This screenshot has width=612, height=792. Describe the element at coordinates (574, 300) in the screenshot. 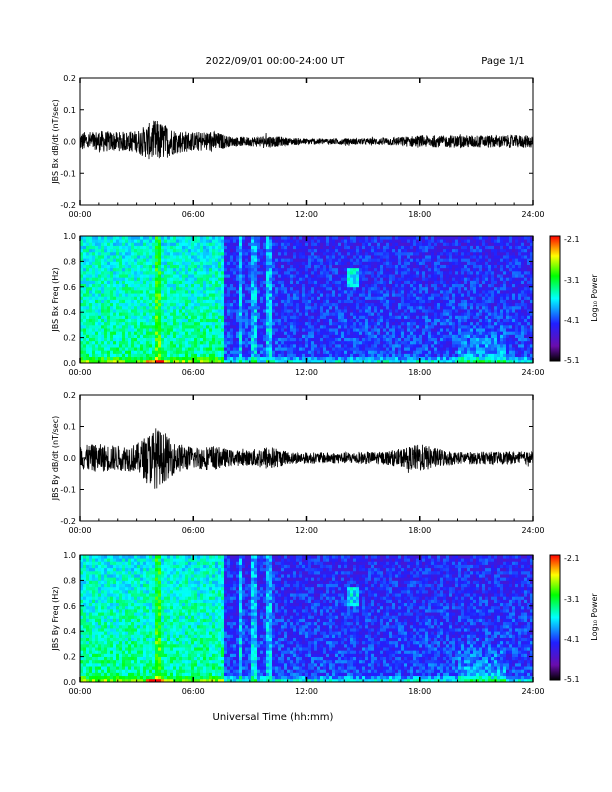

I see `colorbar-top: -2.1 -3.1 -4.1 -5.1 Log₁₀ Power` at that location.